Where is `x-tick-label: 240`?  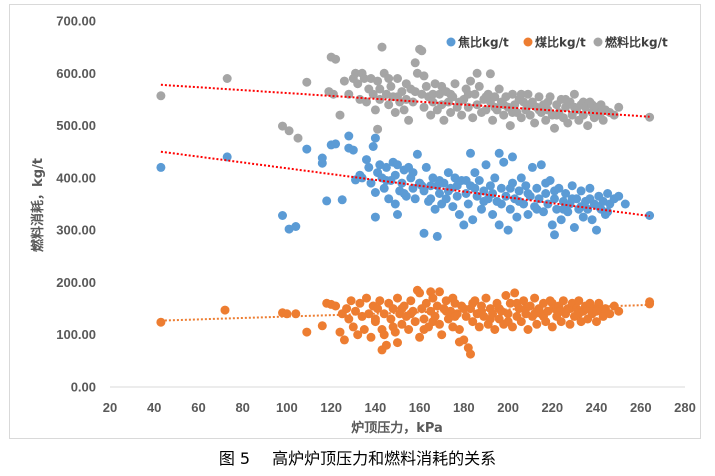
x-tick-label: 240 is located at coordinates (597, 407).